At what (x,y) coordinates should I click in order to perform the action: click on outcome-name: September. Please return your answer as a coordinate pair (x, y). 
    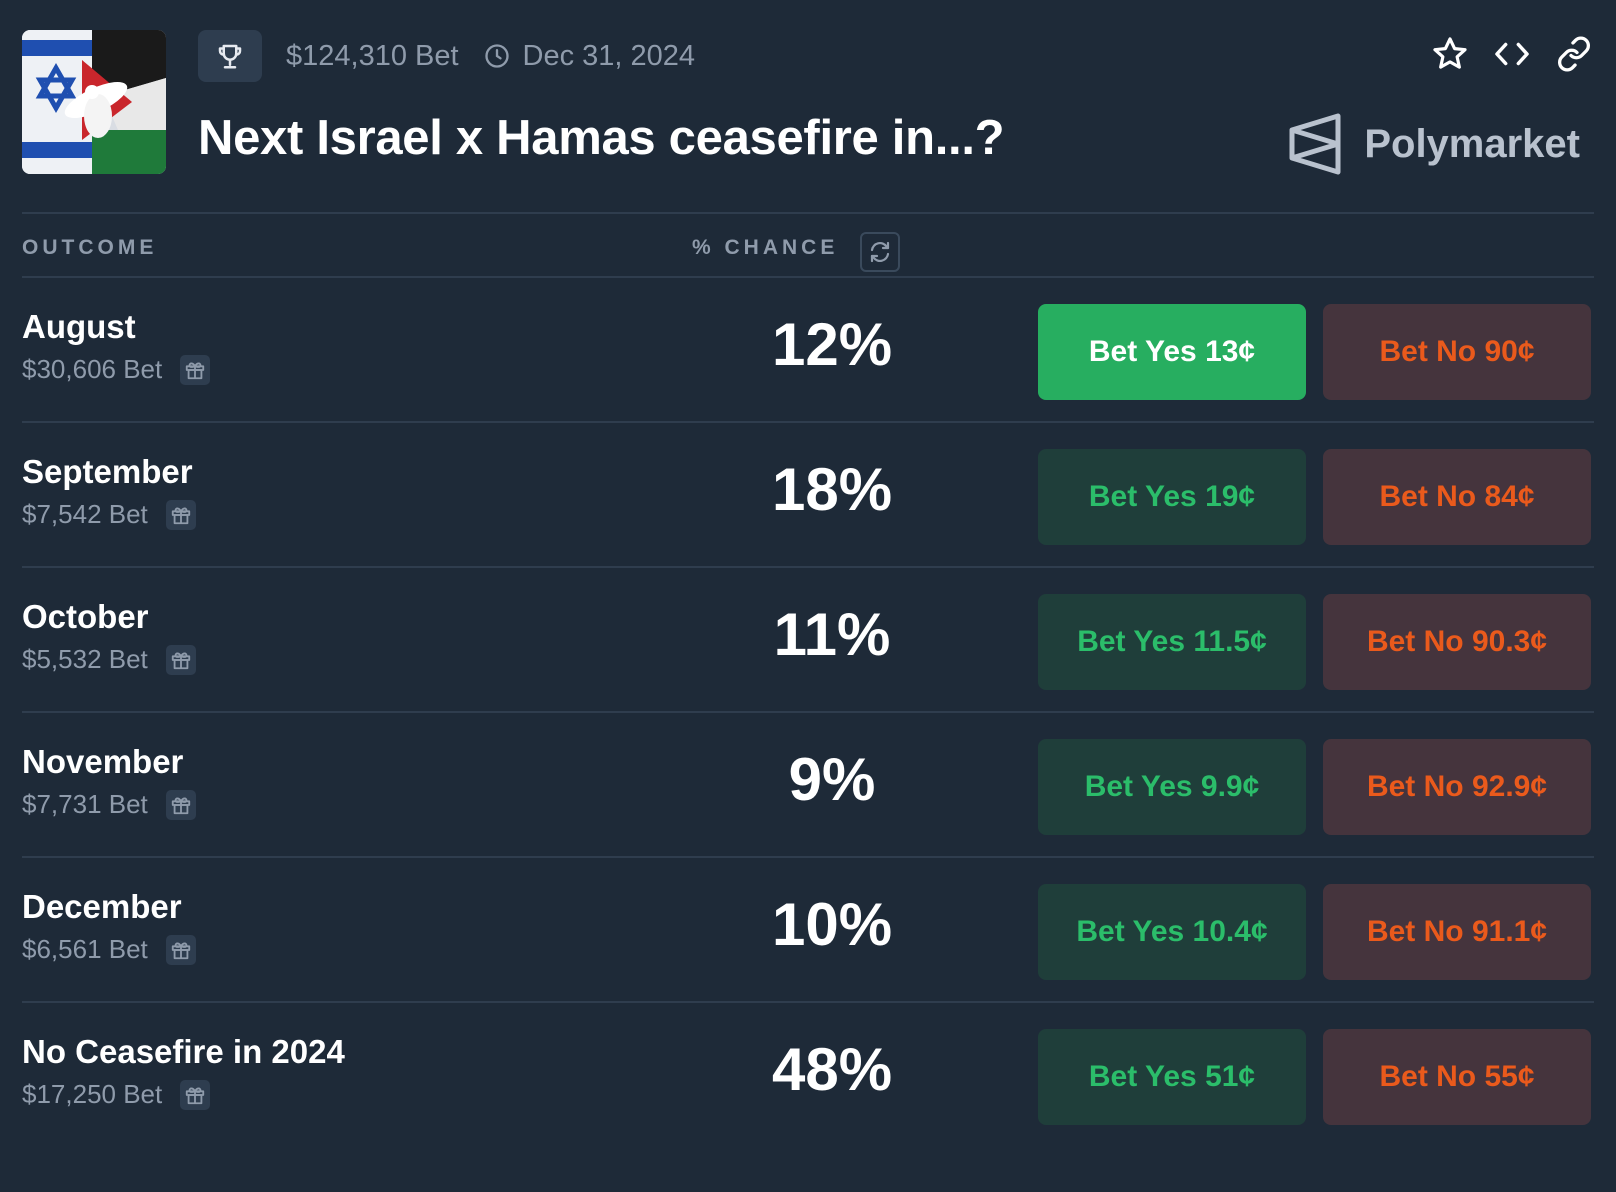
    Looking at the image, I should click on (107, 471).